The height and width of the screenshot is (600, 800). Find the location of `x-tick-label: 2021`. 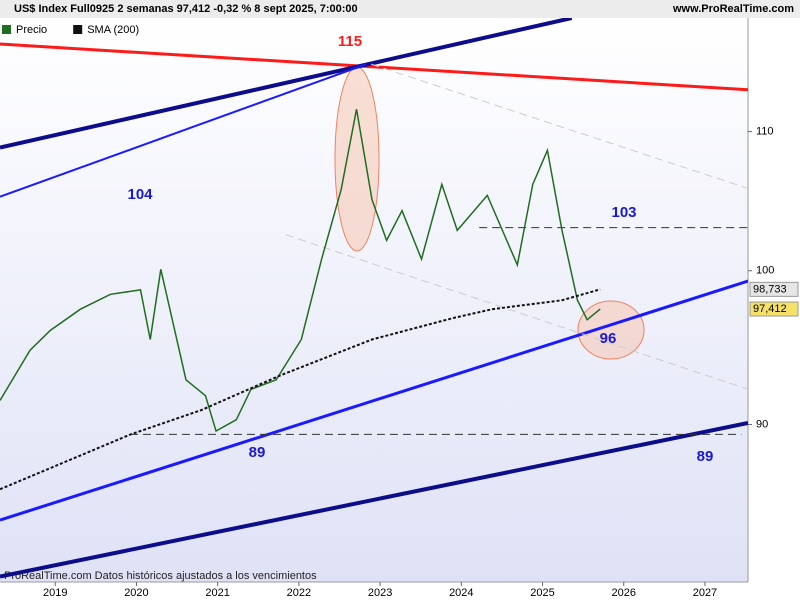

x-tick-label: 2021 is located at coordinates (217, 593).